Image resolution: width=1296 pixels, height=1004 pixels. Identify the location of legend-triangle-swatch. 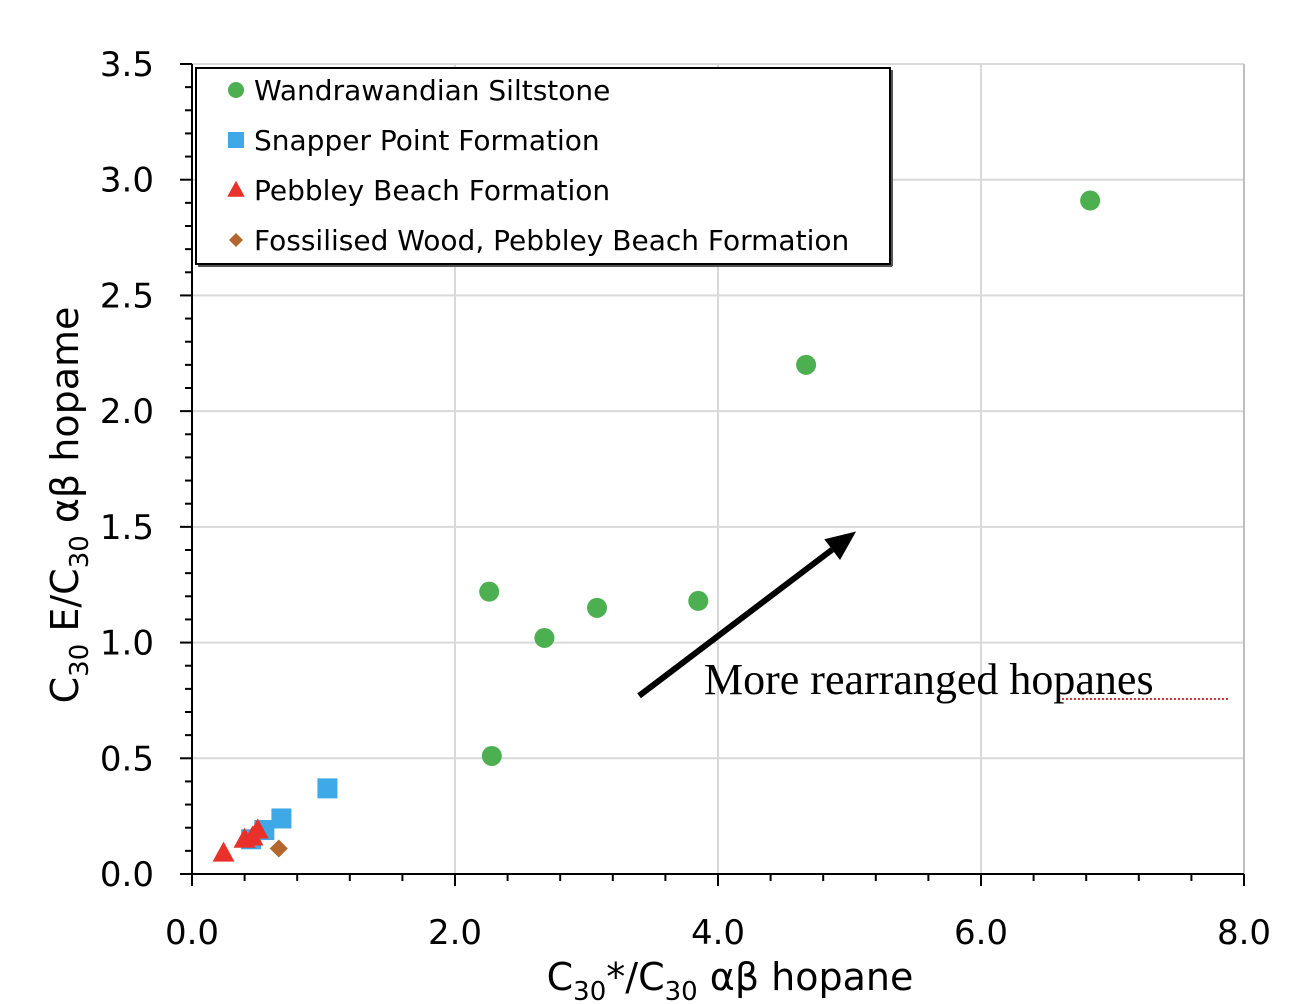
(236, 188).